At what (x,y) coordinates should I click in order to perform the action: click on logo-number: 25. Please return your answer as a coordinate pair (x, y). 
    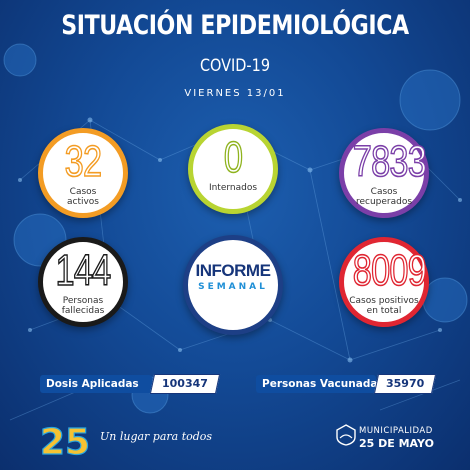
    Looking at the image, I should click on (65, 441).